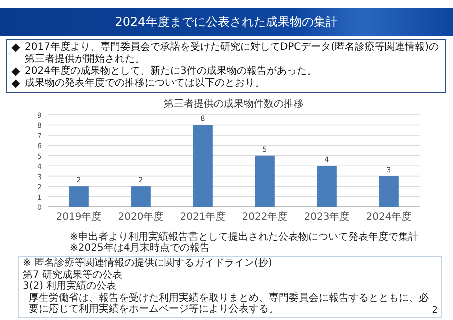 The width and height of the screenshot is (453, 320). Describe the element at coordinates (389, 217) in the screenshot. I see `x-tick-label: 2024年度` at that location.